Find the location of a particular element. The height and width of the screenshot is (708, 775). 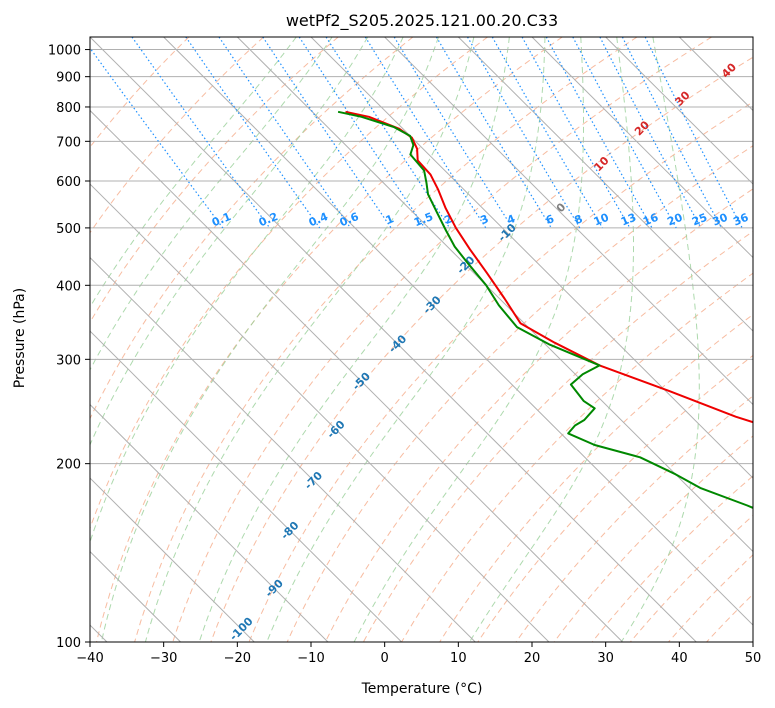

moist-adiabat-label: 30 is located at coordinates (683, 98).